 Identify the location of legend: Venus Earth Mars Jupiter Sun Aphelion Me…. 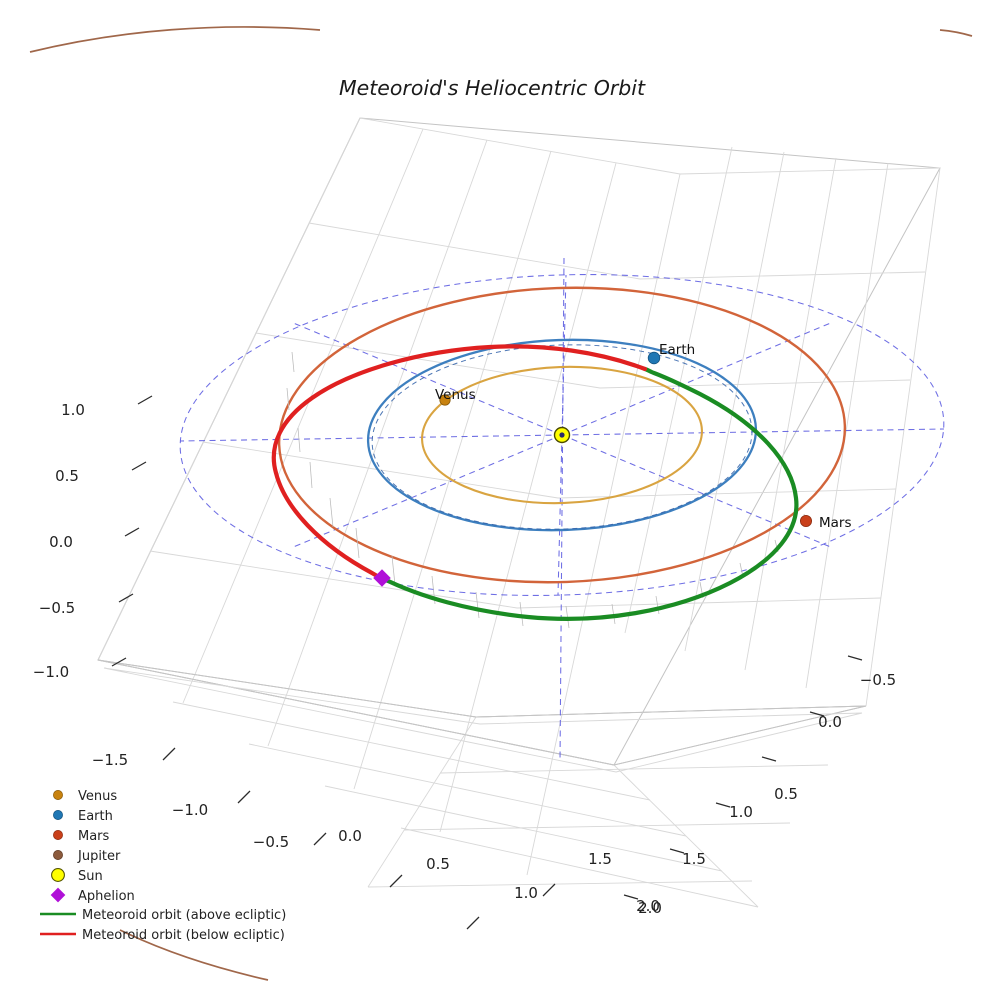
(163, 866).